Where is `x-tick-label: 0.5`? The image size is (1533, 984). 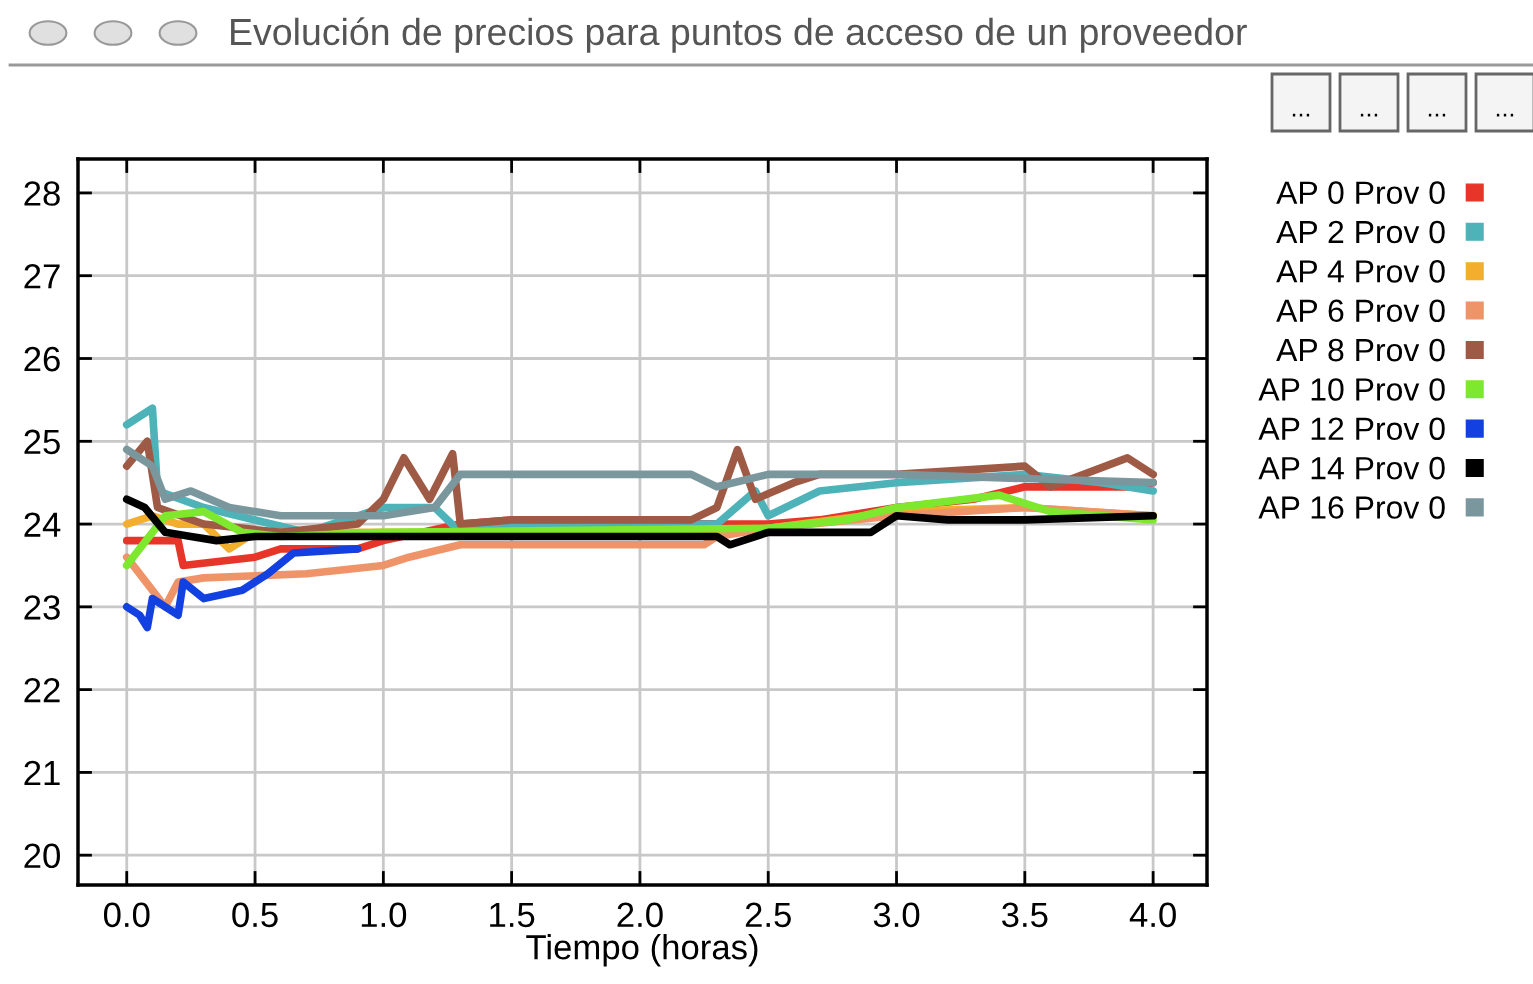 x-tick-label: 0.5 is located at coordinates (255, 915).